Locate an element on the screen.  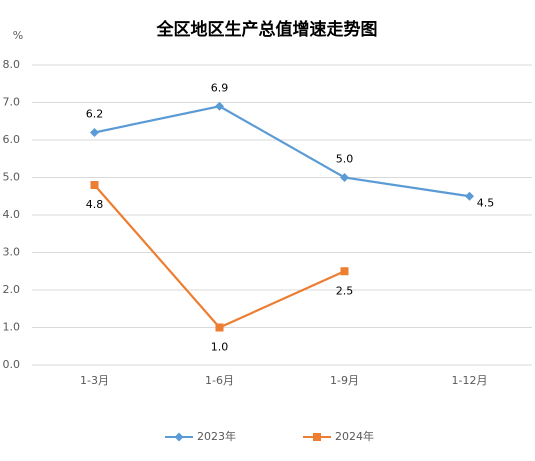
data-label: 1.0 is located at coordinates (220, 347).